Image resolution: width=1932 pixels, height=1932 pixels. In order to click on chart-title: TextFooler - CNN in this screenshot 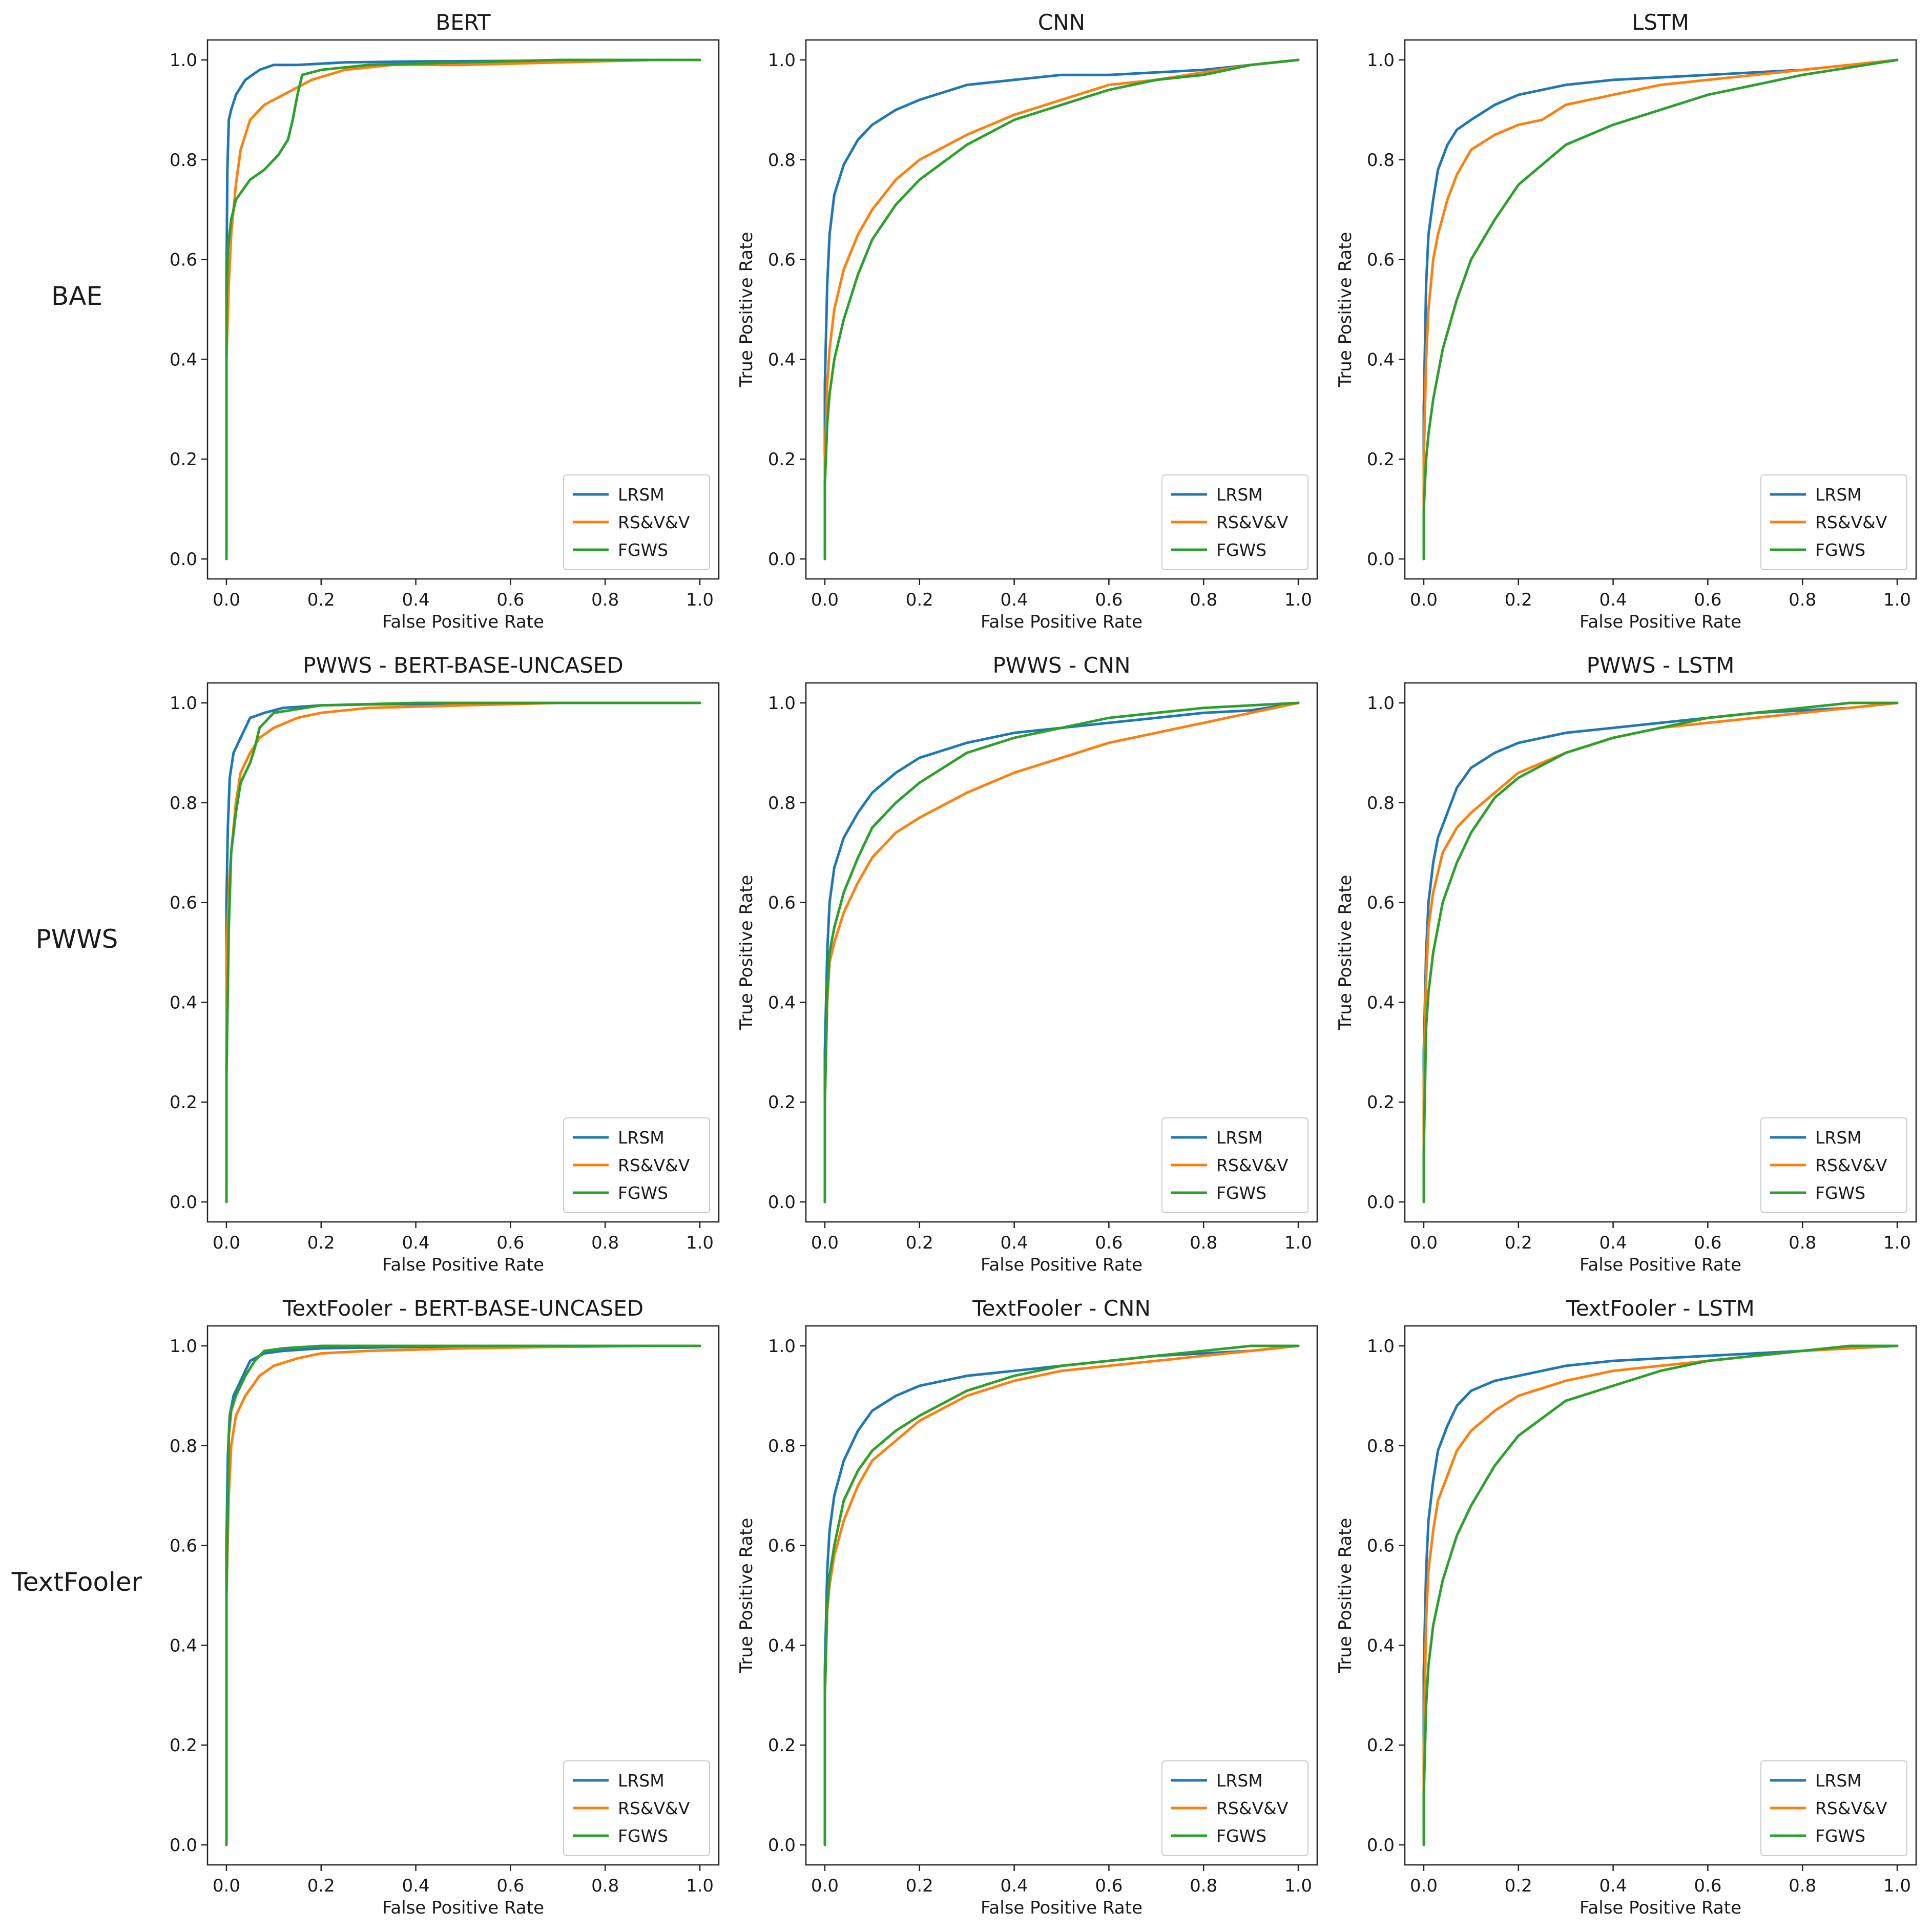, I will do `click(1061, 1308)`.